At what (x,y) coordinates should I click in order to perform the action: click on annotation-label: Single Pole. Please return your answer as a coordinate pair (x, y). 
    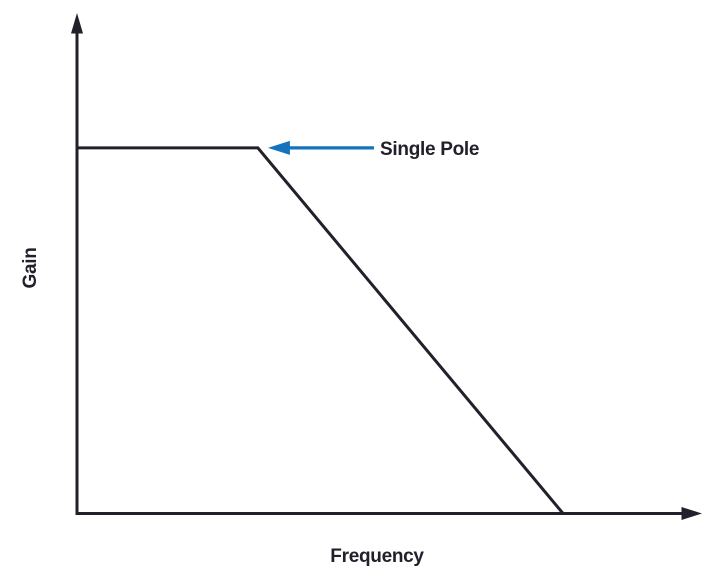
    Looking at the image, I should click on (429, 149).